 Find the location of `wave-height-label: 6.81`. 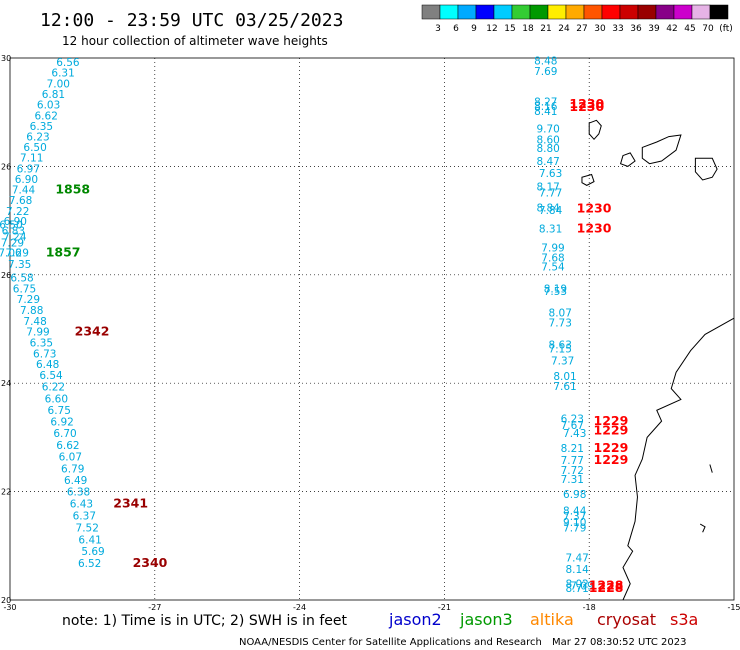

wave-height-label: 6.81 is located at coordinates (53, 95).